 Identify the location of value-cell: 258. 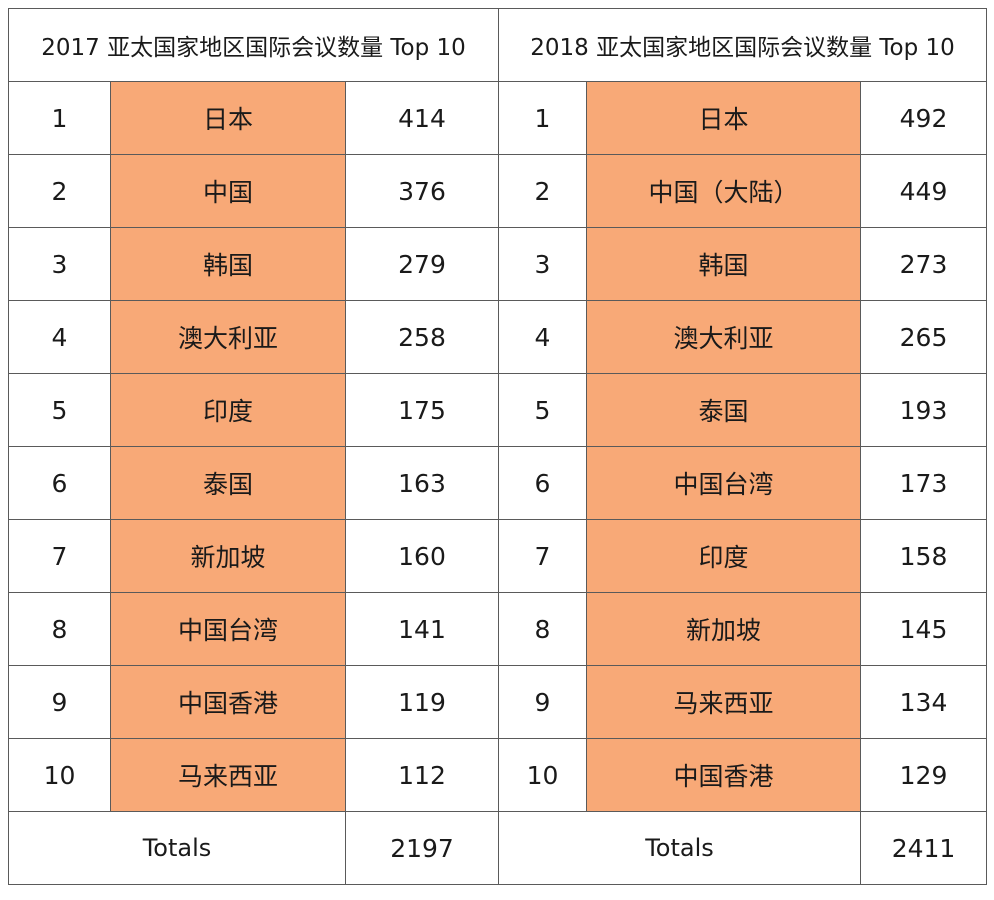
(422, 337).